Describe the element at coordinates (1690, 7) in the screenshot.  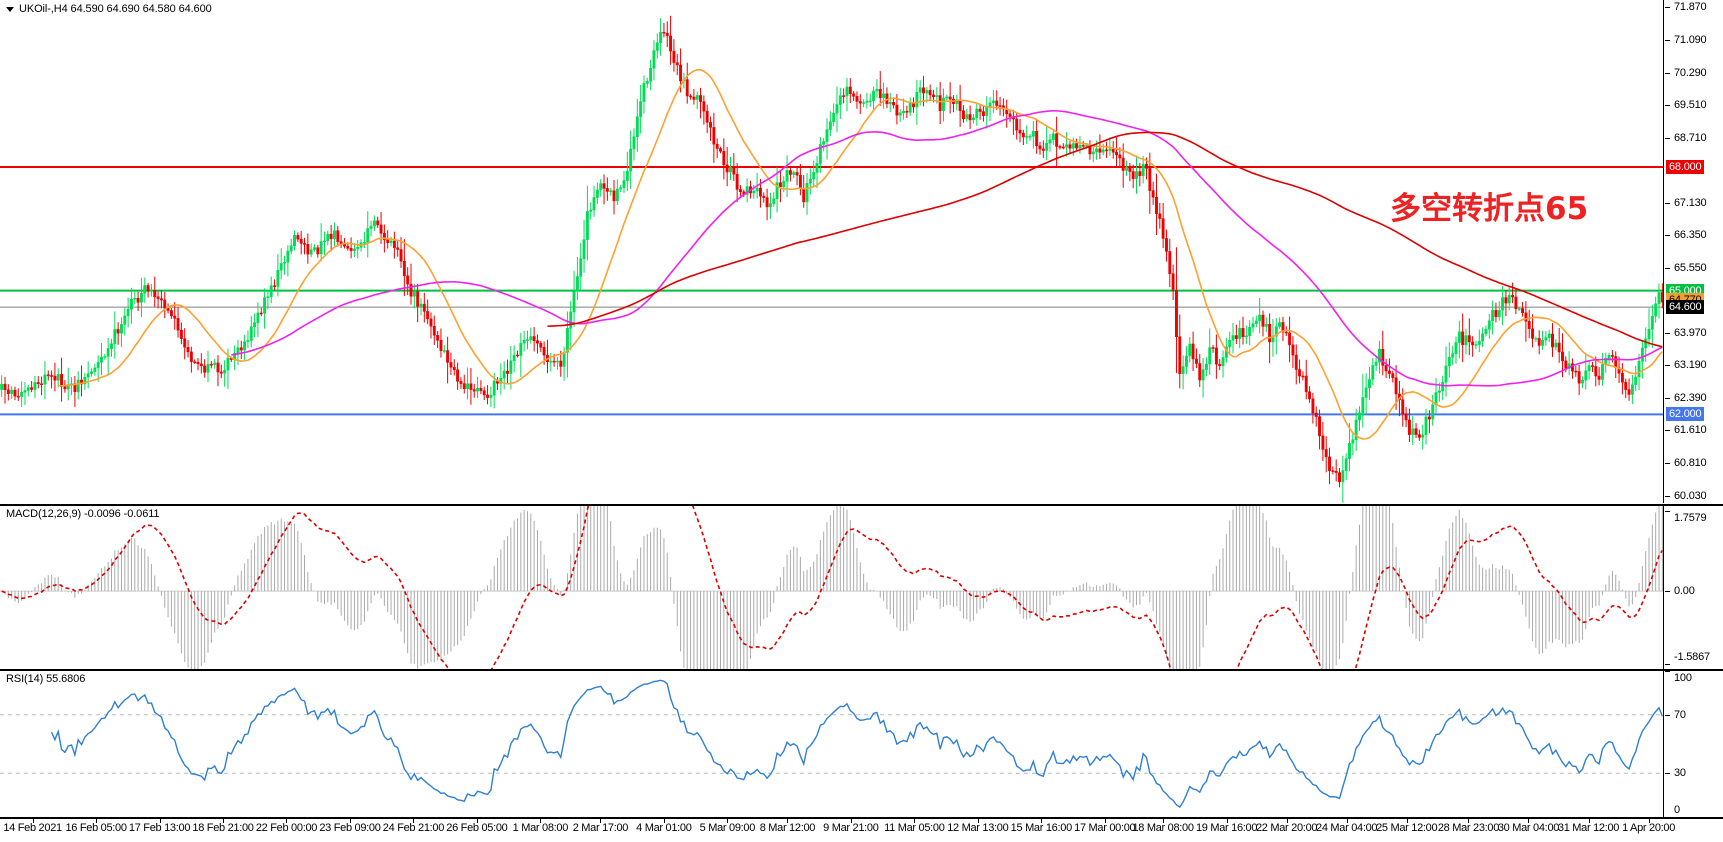
I see `price-axis-label: 71.870` at that location.